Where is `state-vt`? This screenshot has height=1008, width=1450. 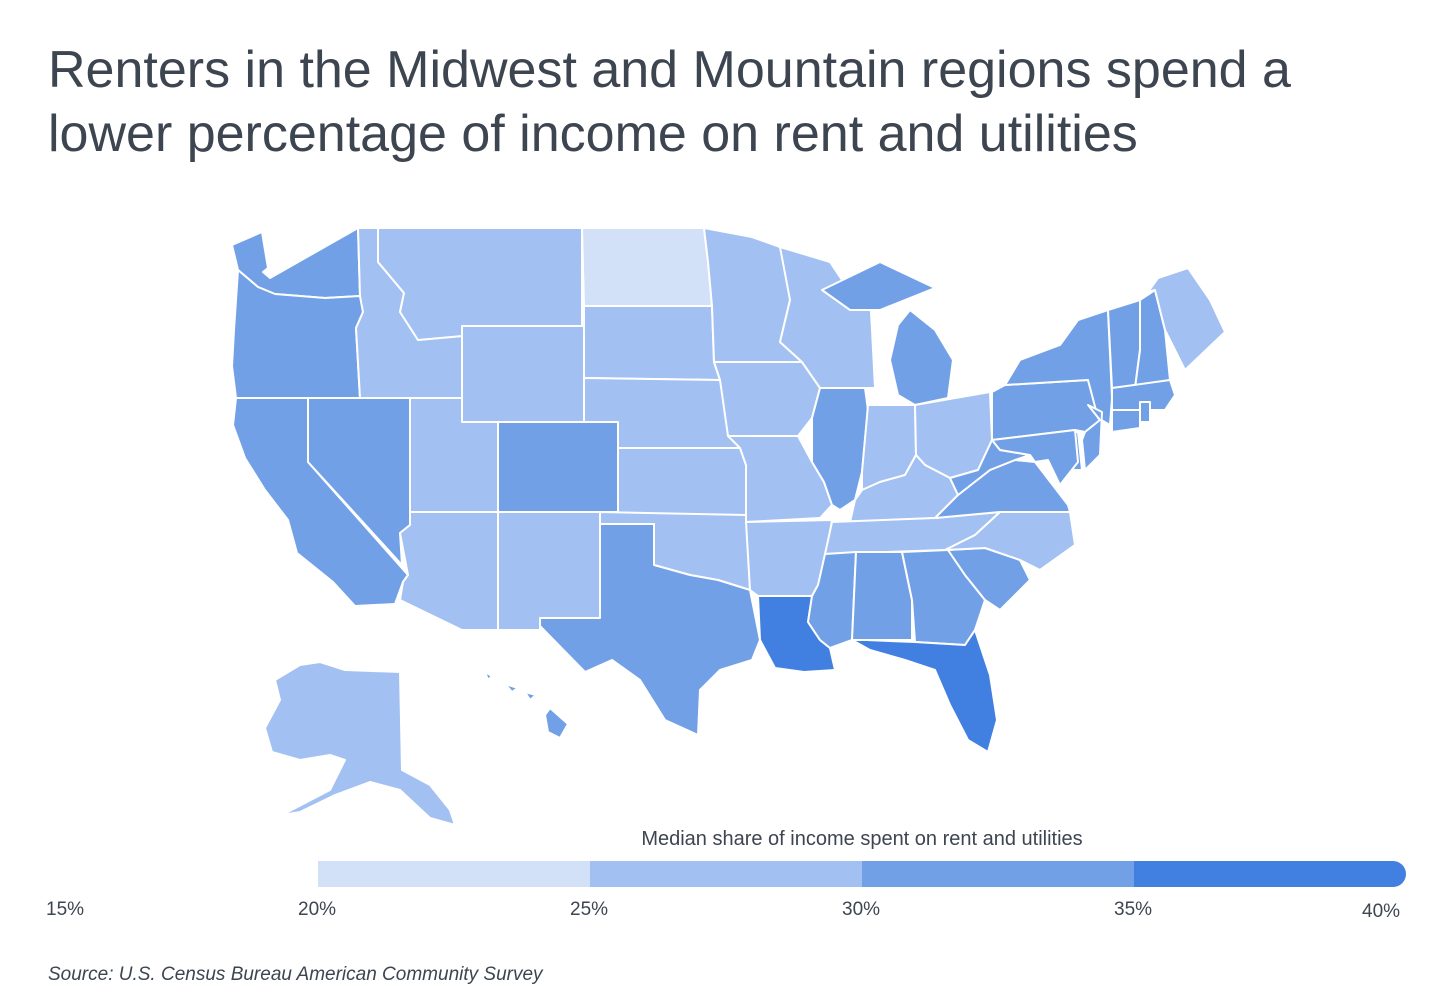 state-vt is located at coordinates (1124, 344).